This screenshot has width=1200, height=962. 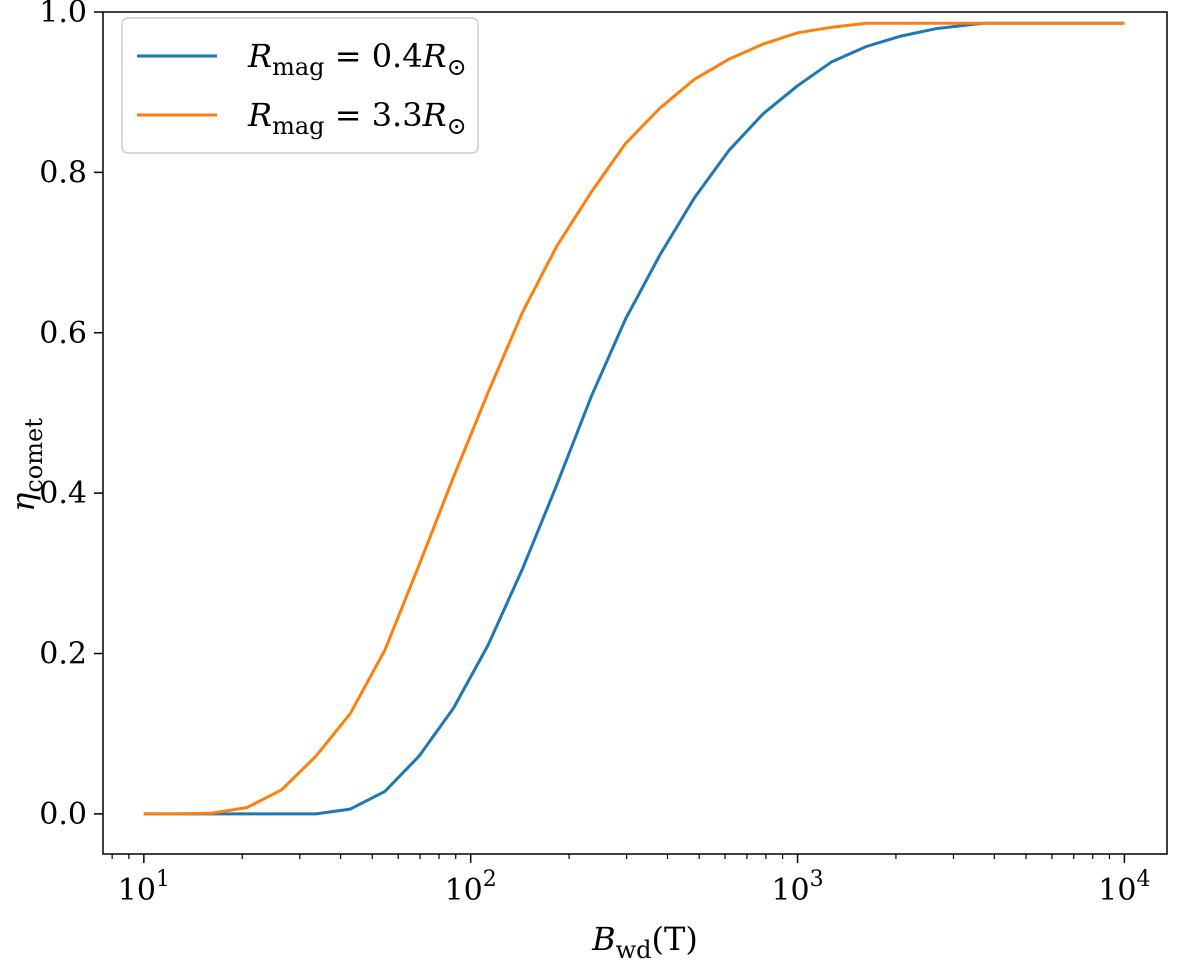 I want to click on y-tick-label: 0.8, so click(x=63, y=172).